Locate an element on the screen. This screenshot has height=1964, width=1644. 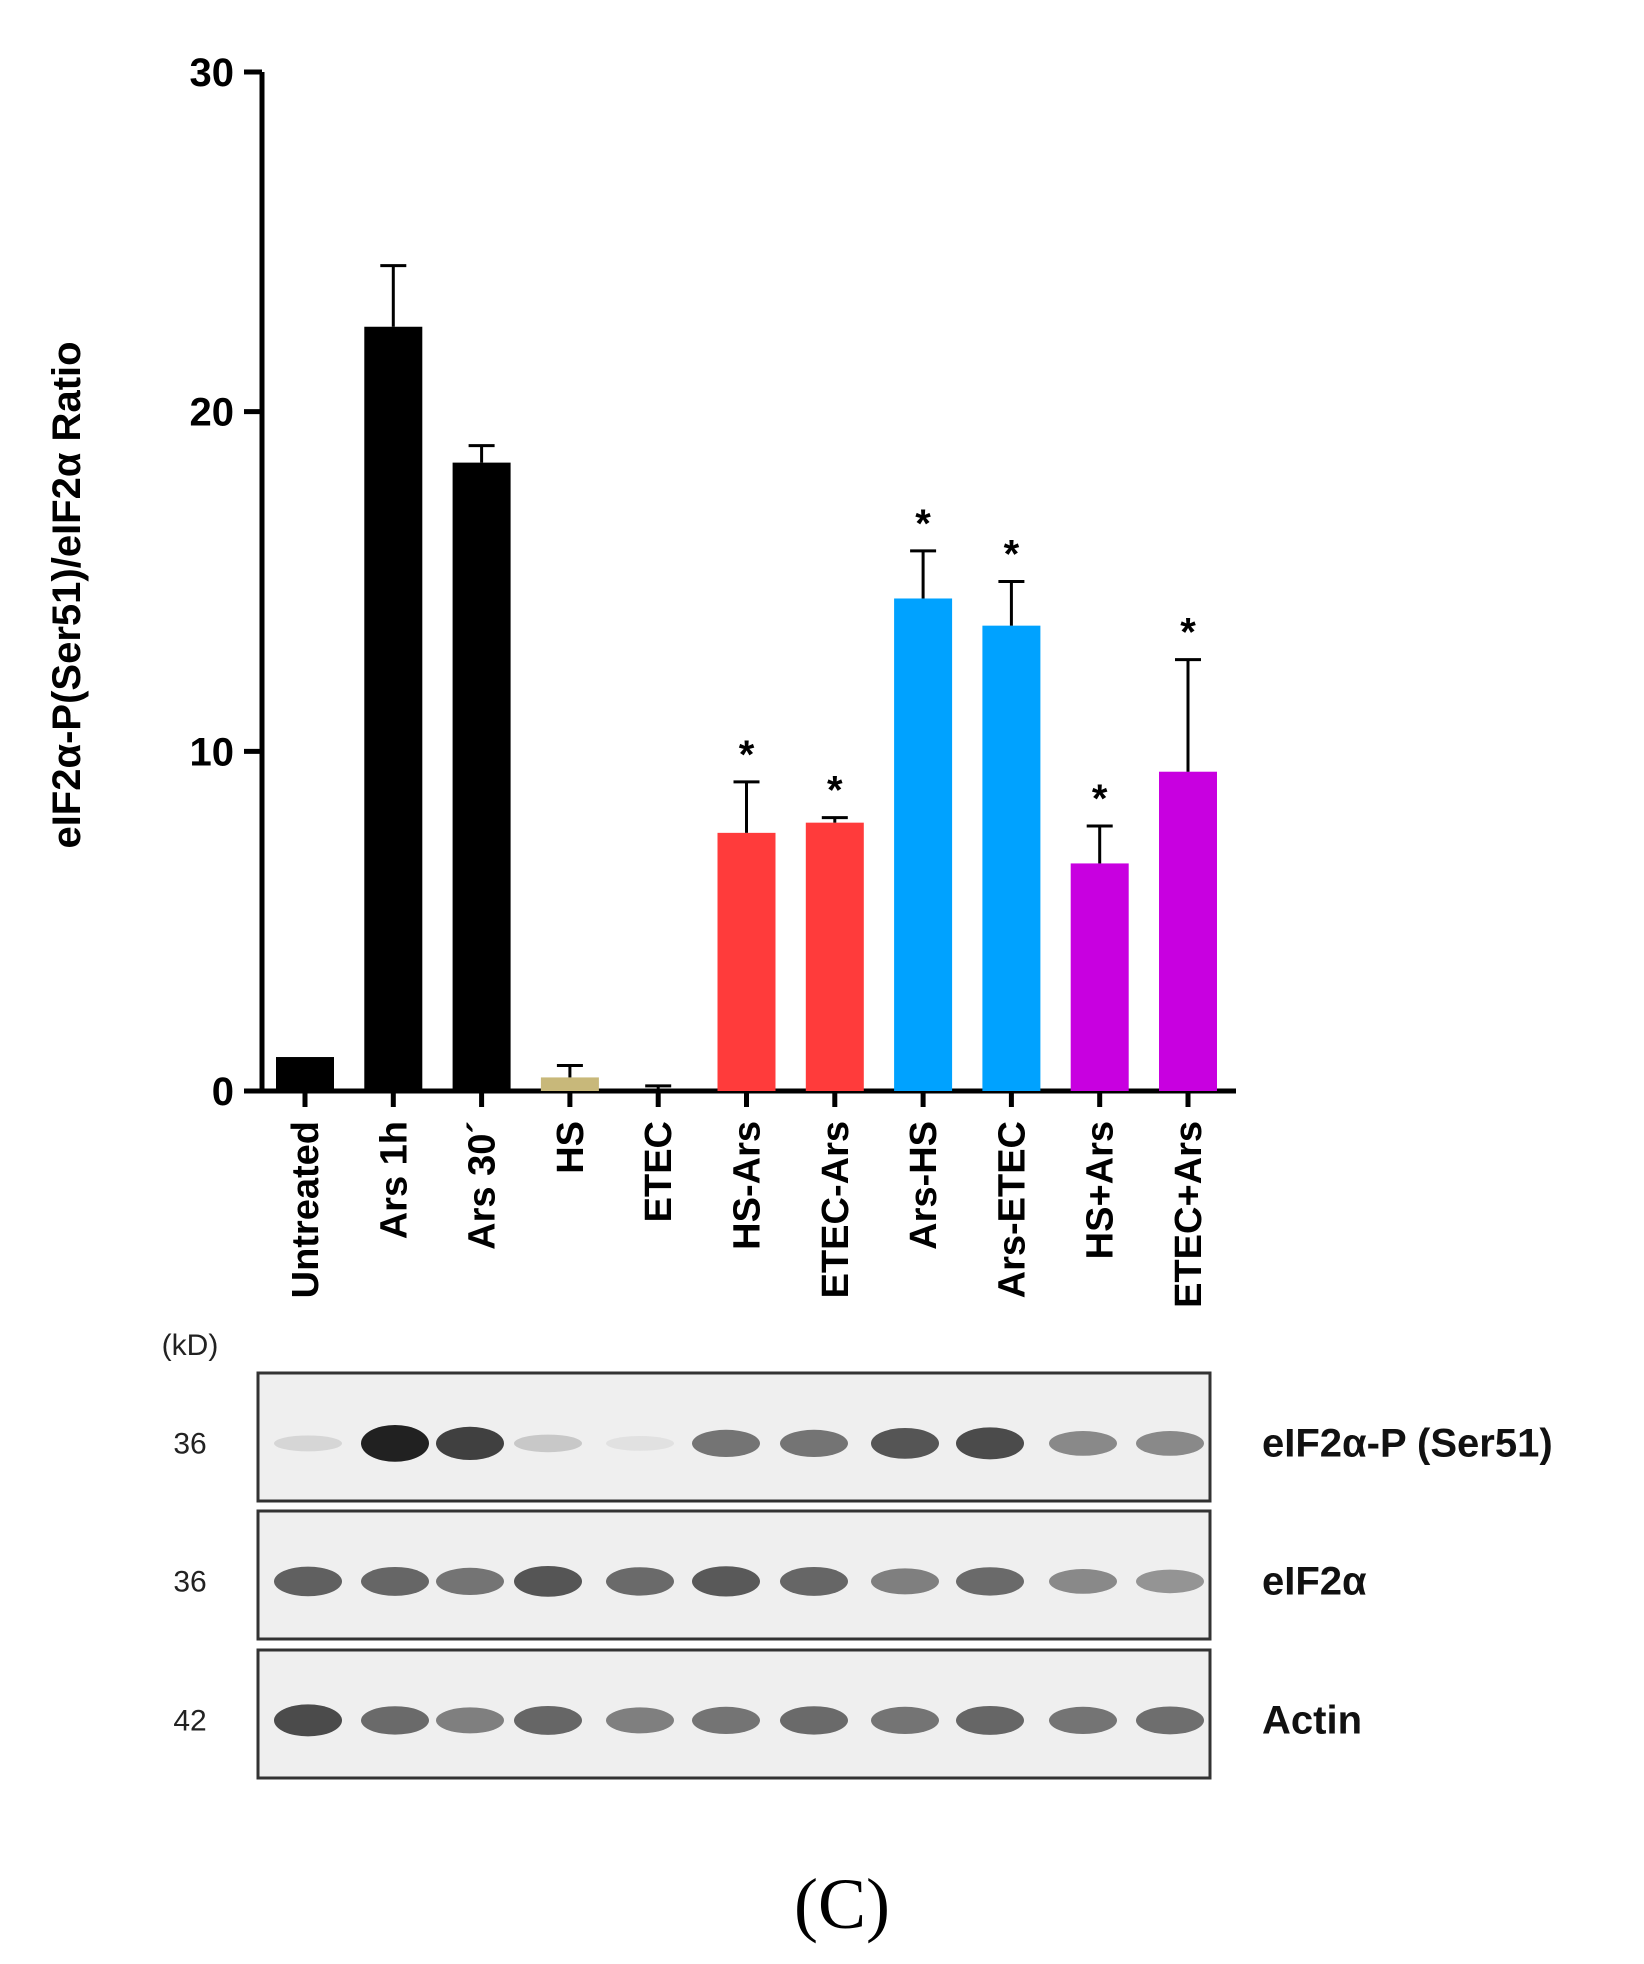
category-label: Untreated is located at coordinates (306, 1209).